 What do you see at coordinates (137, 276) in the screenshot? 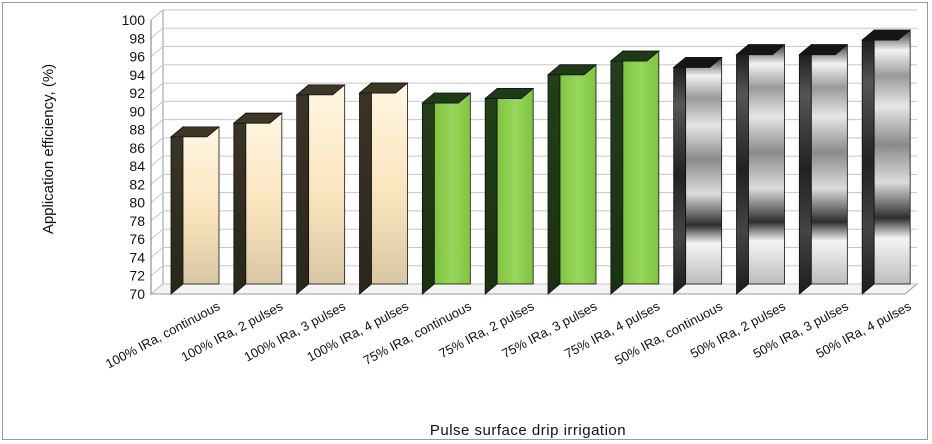
I see `y-tick-label: 72` at bounding box center [137, 276].